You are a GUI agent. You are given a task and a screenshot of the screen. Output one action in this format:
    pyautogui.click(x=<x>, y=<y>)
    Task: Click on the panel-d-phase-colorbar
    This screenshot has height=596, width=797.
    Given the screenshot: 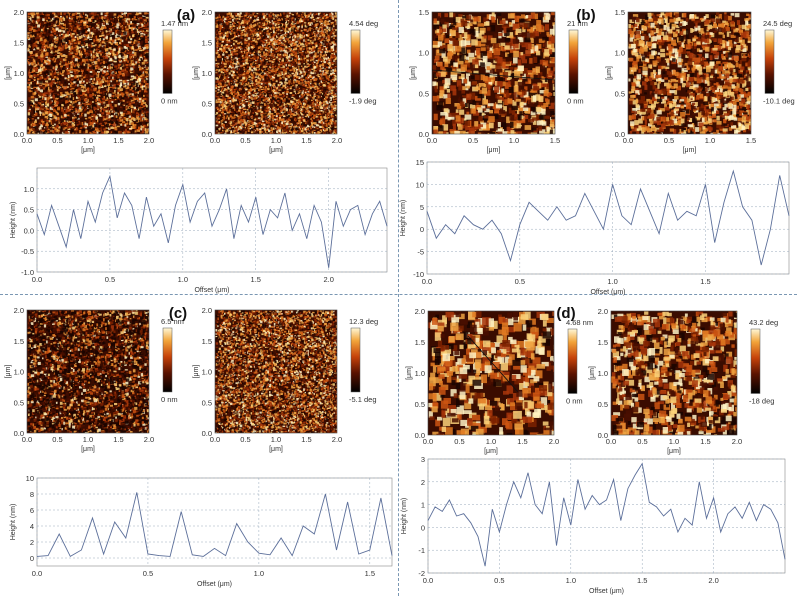 What is the action you would take?
    pyautogui.click(x=755, y=361)
    